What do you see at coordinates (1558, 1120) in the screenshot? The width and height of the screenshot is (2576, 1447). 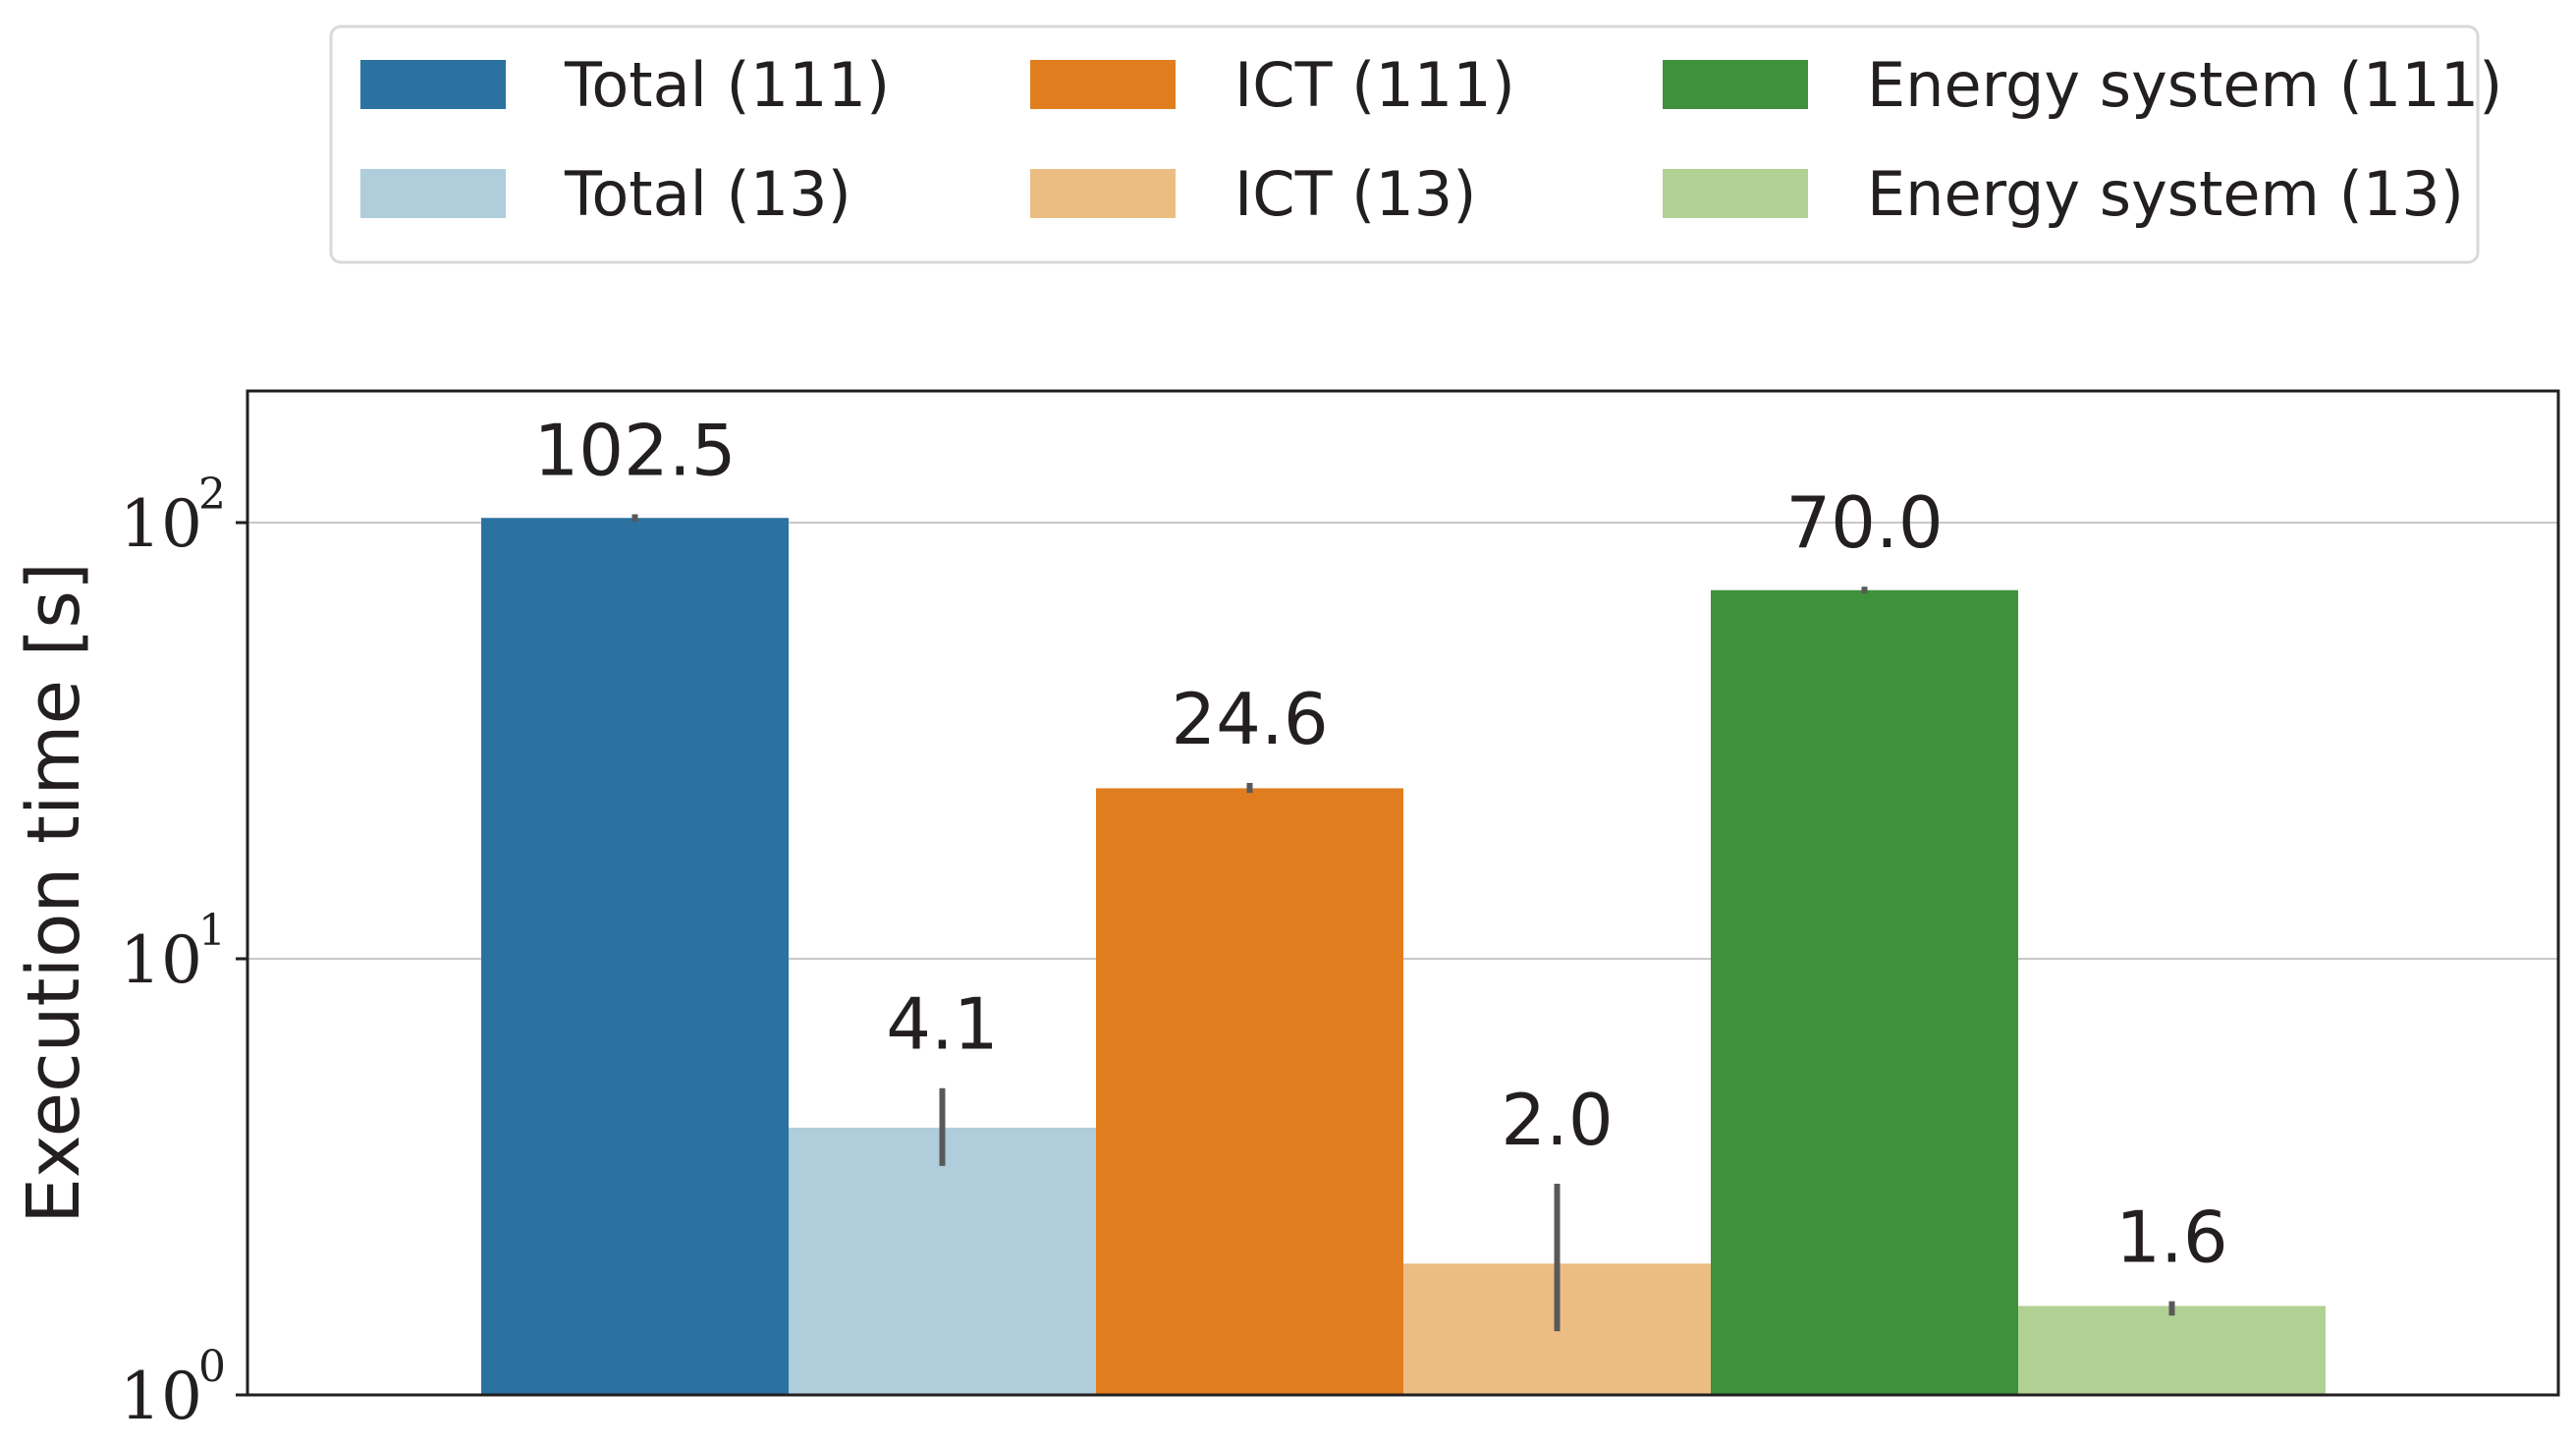 I see `data-label: 2.0` at bounding box center [1558, 1120].